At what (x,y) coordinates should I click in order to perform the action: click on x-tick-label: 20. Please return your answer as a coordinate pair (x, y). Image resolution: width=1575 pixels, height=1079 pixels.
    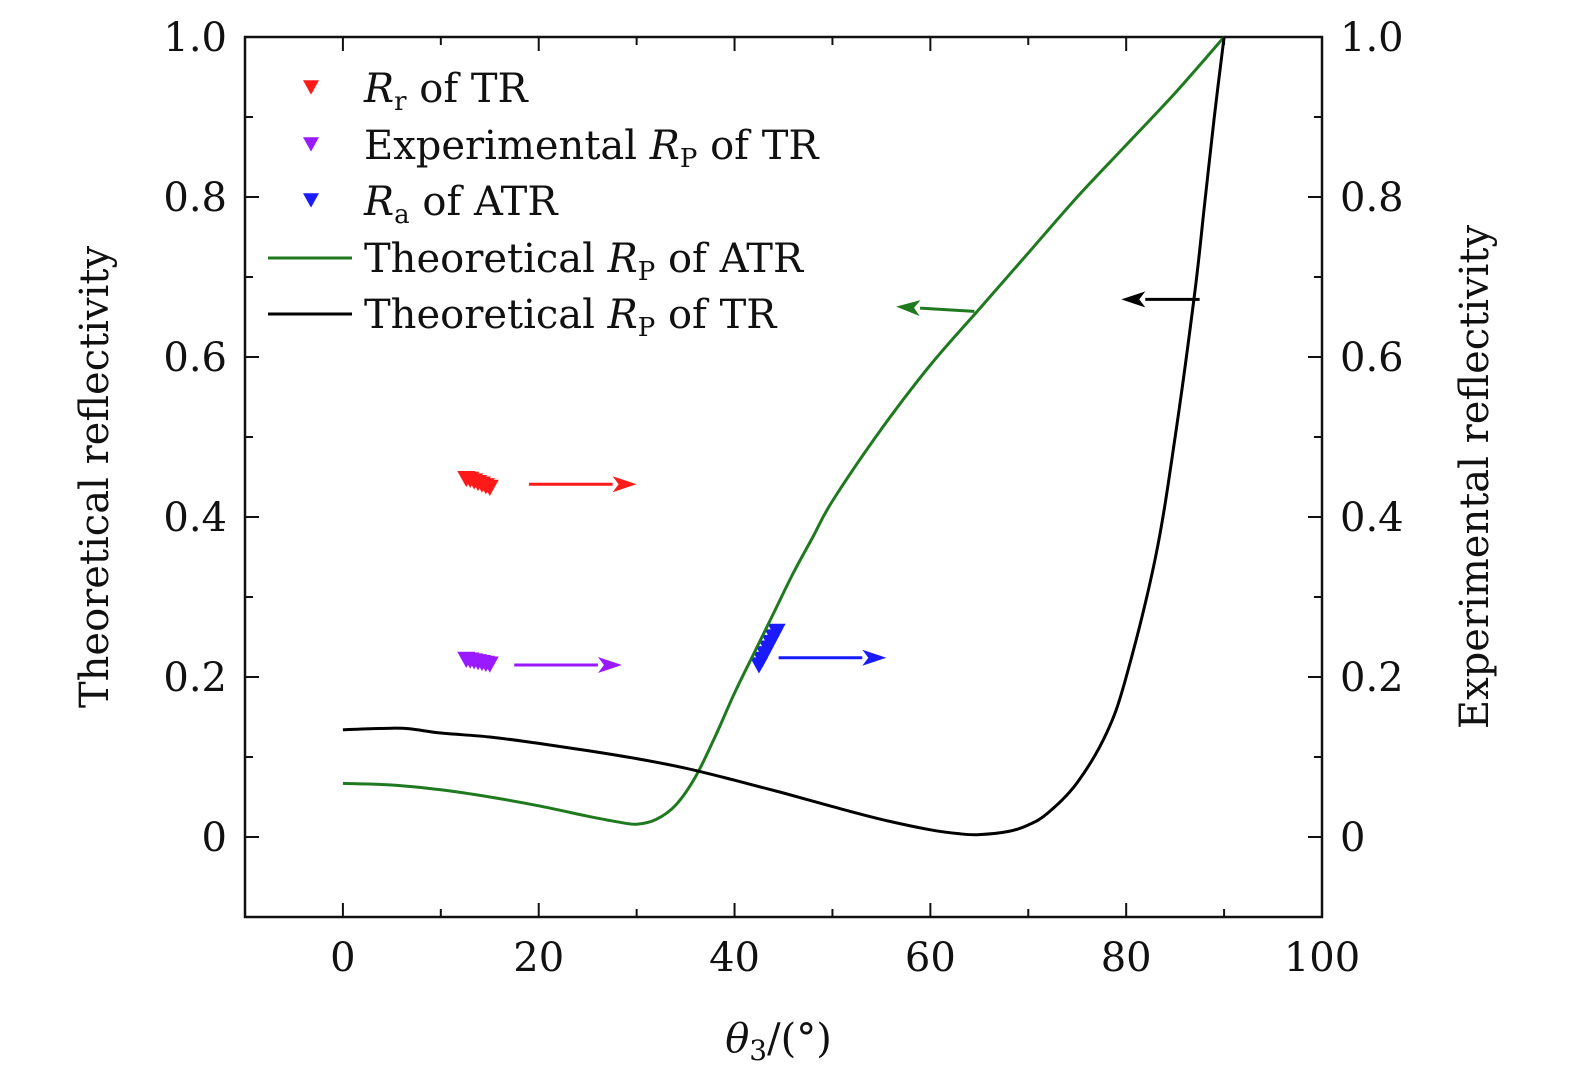
    Looking at the image, I should click on (538, 958).